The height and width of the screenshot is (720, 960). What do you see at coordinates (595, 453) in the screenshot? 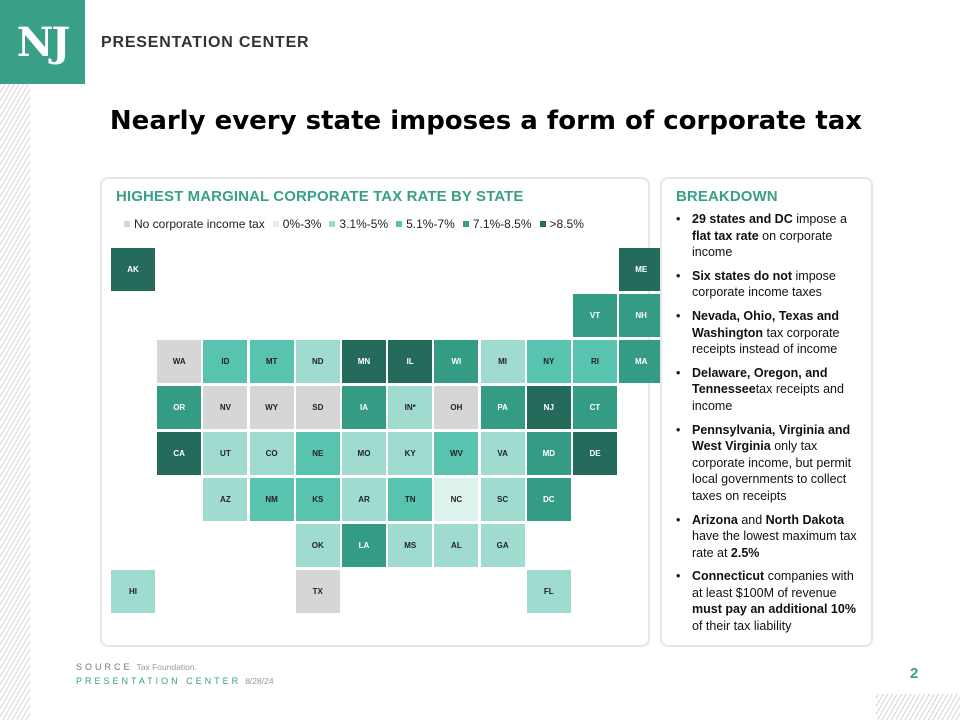
I see `state-tile-de: DE` at bounding box center [595, 453].